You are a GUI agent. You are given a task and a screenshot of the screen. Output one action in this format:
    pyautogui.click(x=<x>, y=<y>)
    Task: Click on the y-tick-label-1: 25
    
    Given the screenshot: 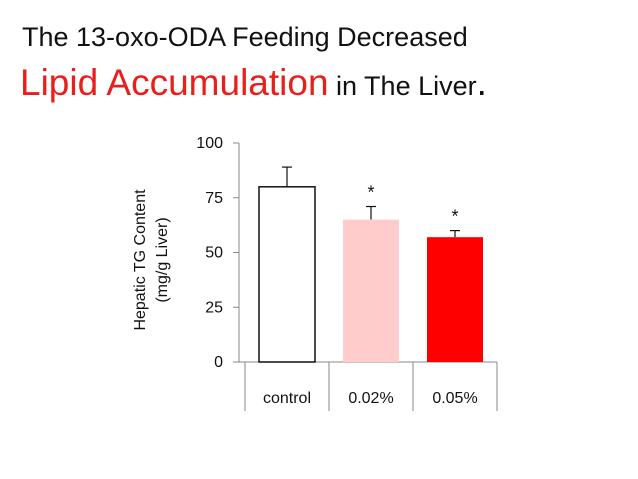 What is the action you would take?
    pyautogui.click(x=214, y=307)
    